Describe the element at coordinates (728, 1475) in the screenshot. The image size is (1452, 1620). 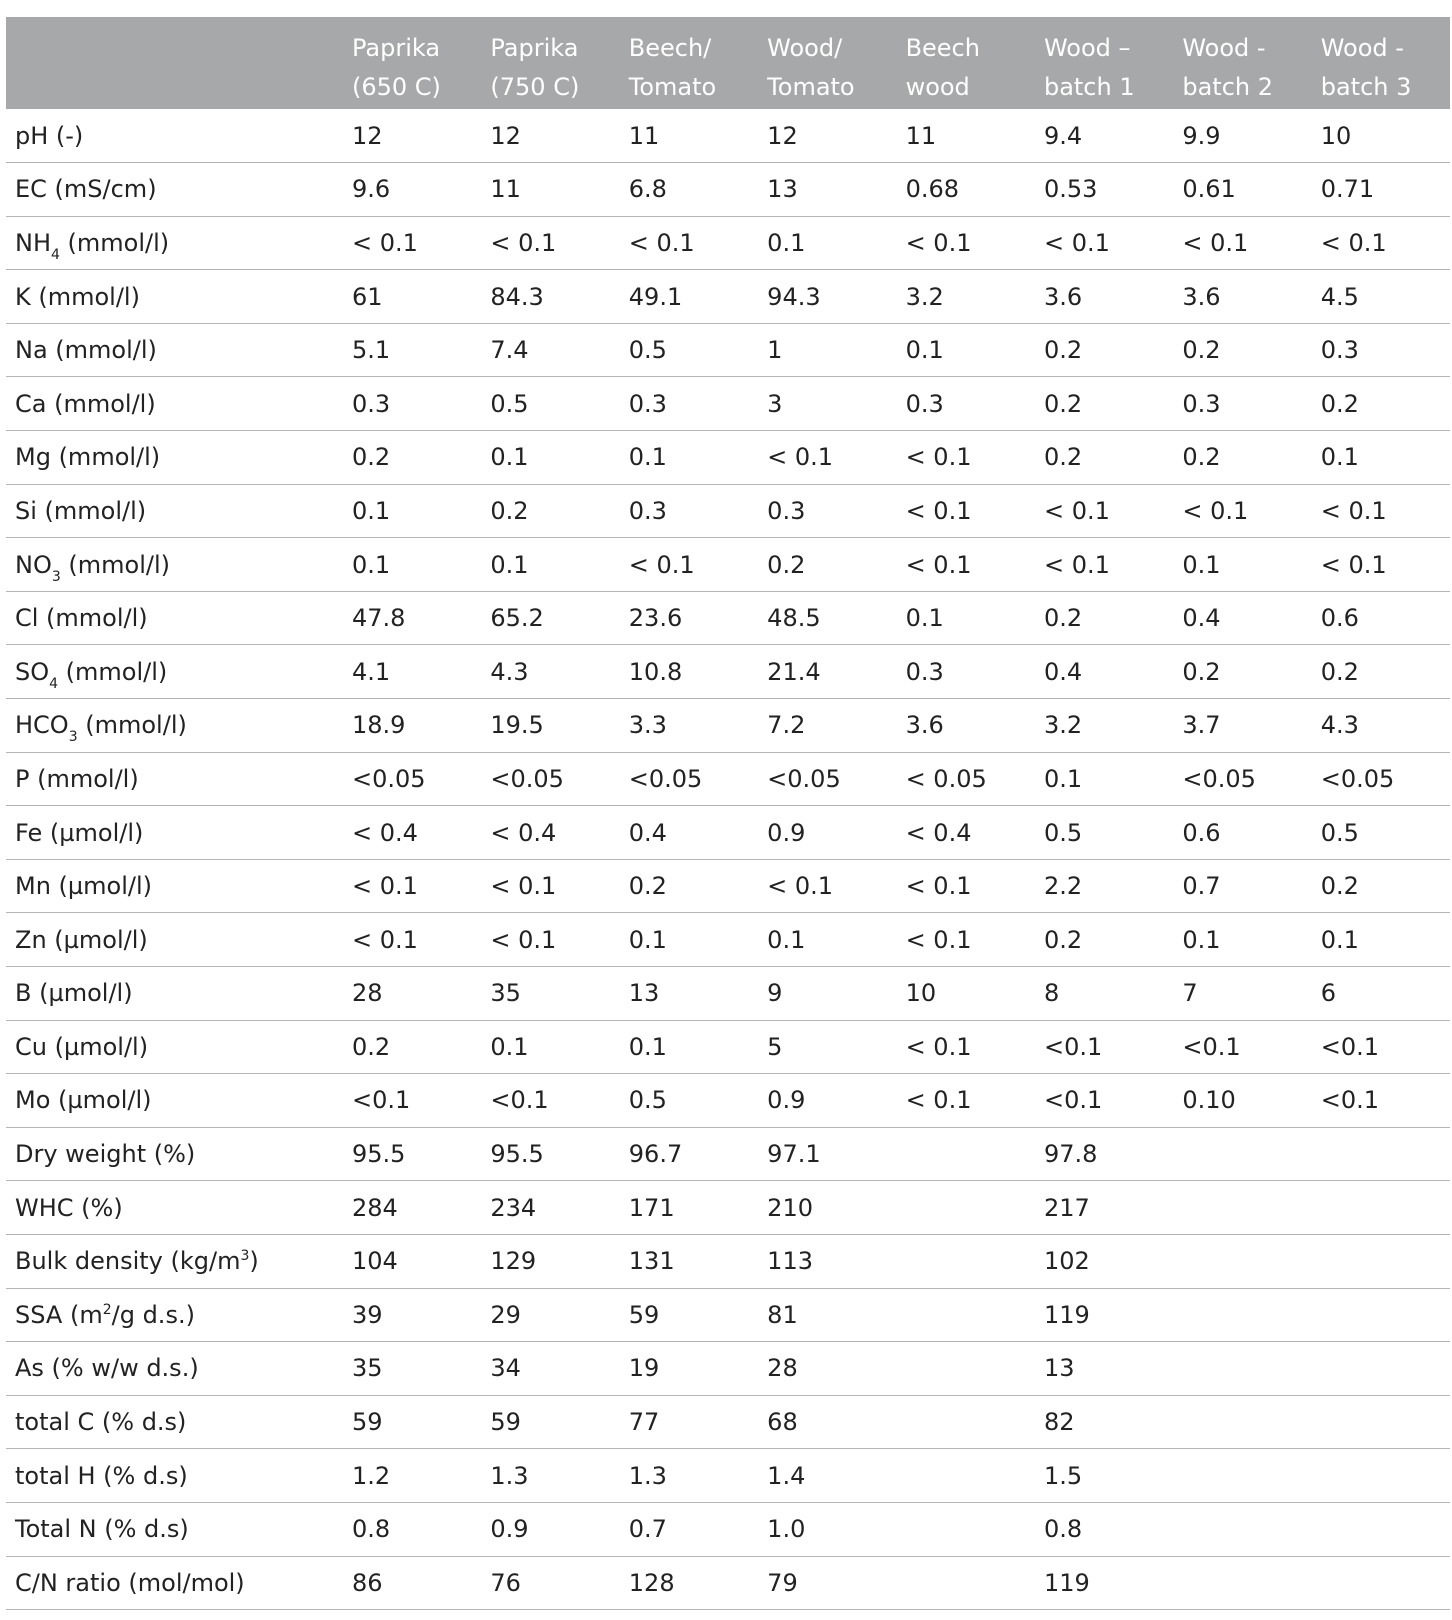
I see `table-row: total H (% d.s) 1.2 1.3 1.3 1.4 1.5` at that location.